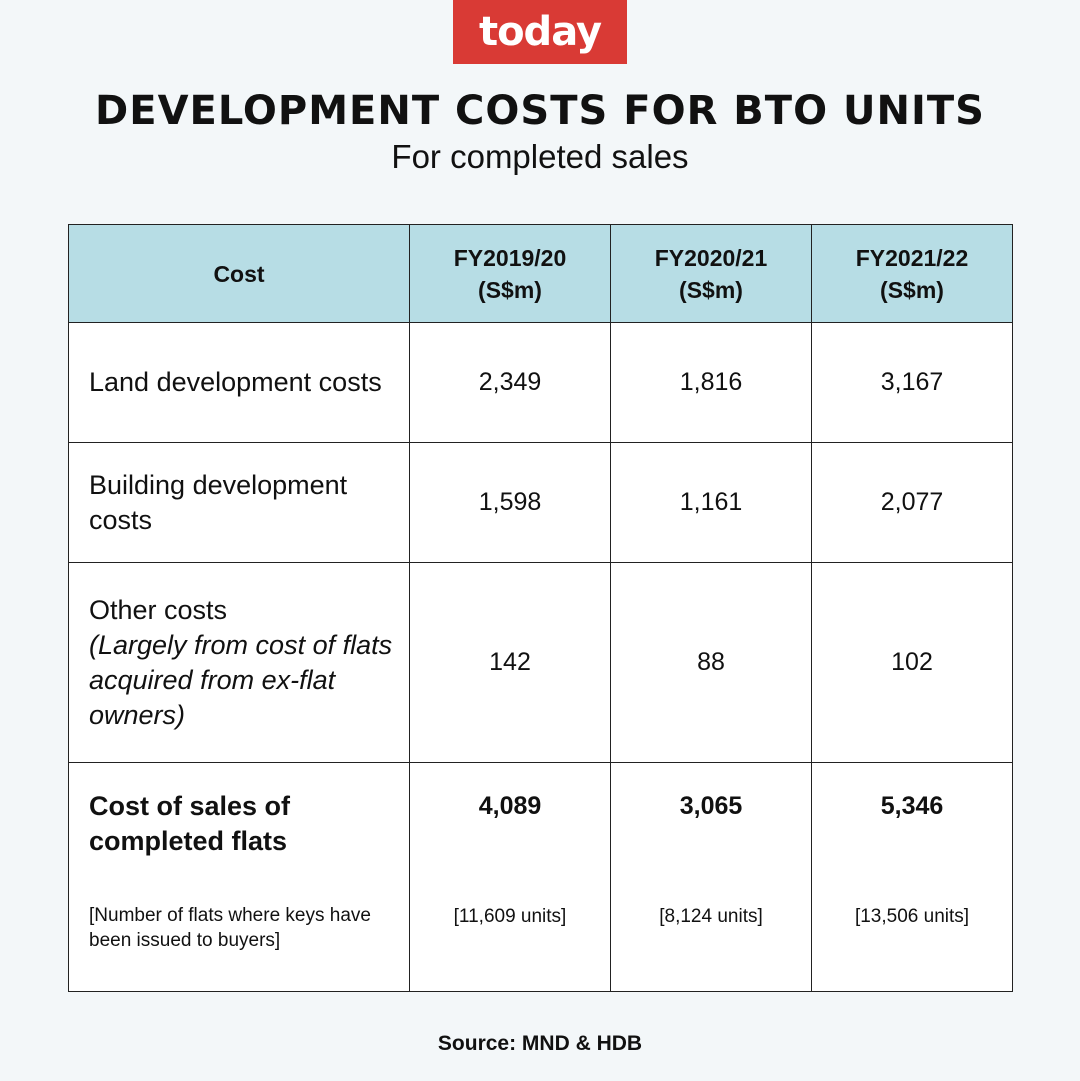  Describe the element at coordinates (540, 111) in the screenshot. I see `page-title: DEVELOPMENT COSTS FOR BTO UNITS` at that location.